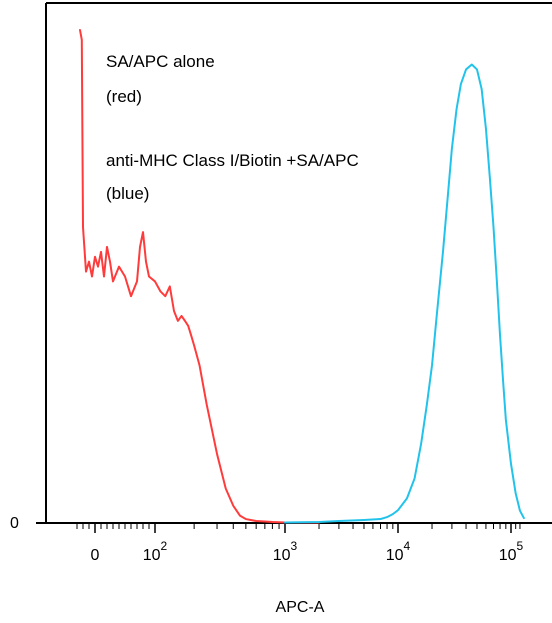 This screenshot has height=623, width=552. Describe the element at coordinates (307, 551) in the screenshot. I see `x-axis-tick-labels: 0 10² 10³ 10⁴ 10⁵` at that location.